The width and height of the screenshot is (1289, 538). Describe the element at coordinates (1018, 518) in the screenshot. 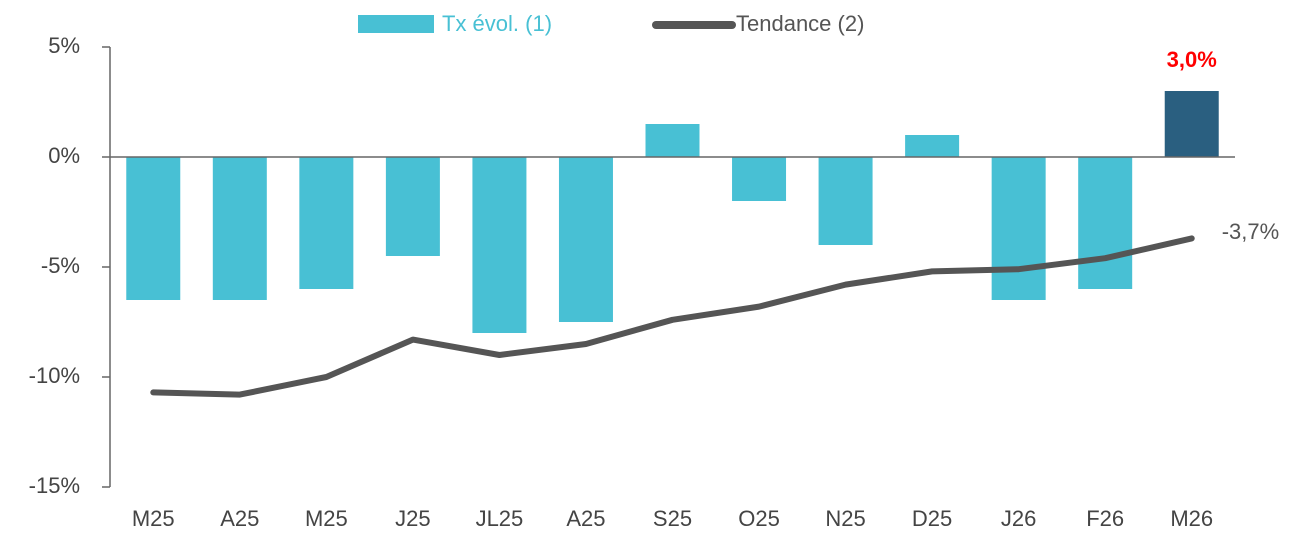

I see `x-tick-label: J26` at that location.